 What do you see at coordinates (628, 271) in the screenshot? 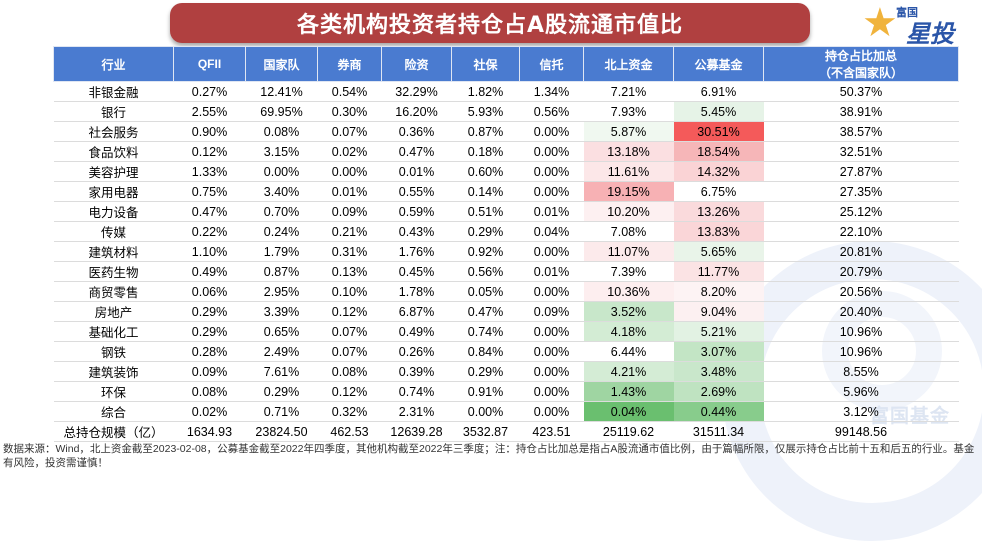
I see `cell-northbound: 7.39%` at bounding box center [628, 271].